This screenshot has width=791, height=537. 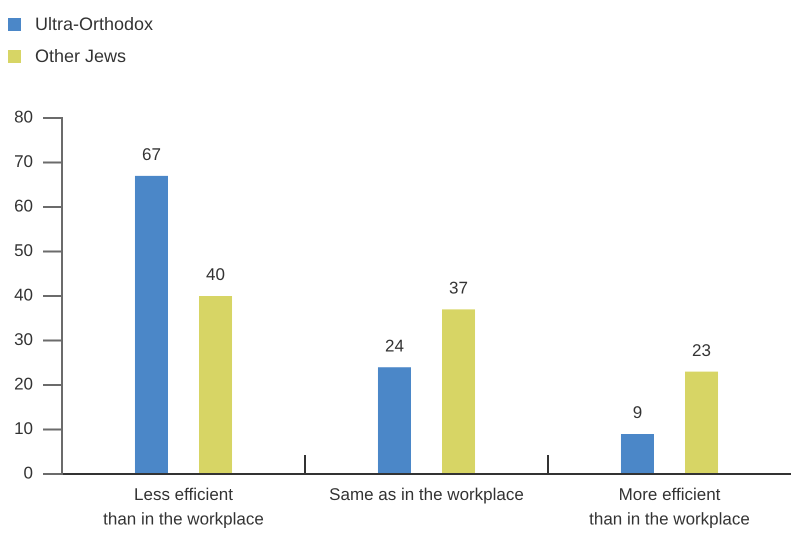 I want to click on y-tick-label: 10, so click(x=23, y=428).